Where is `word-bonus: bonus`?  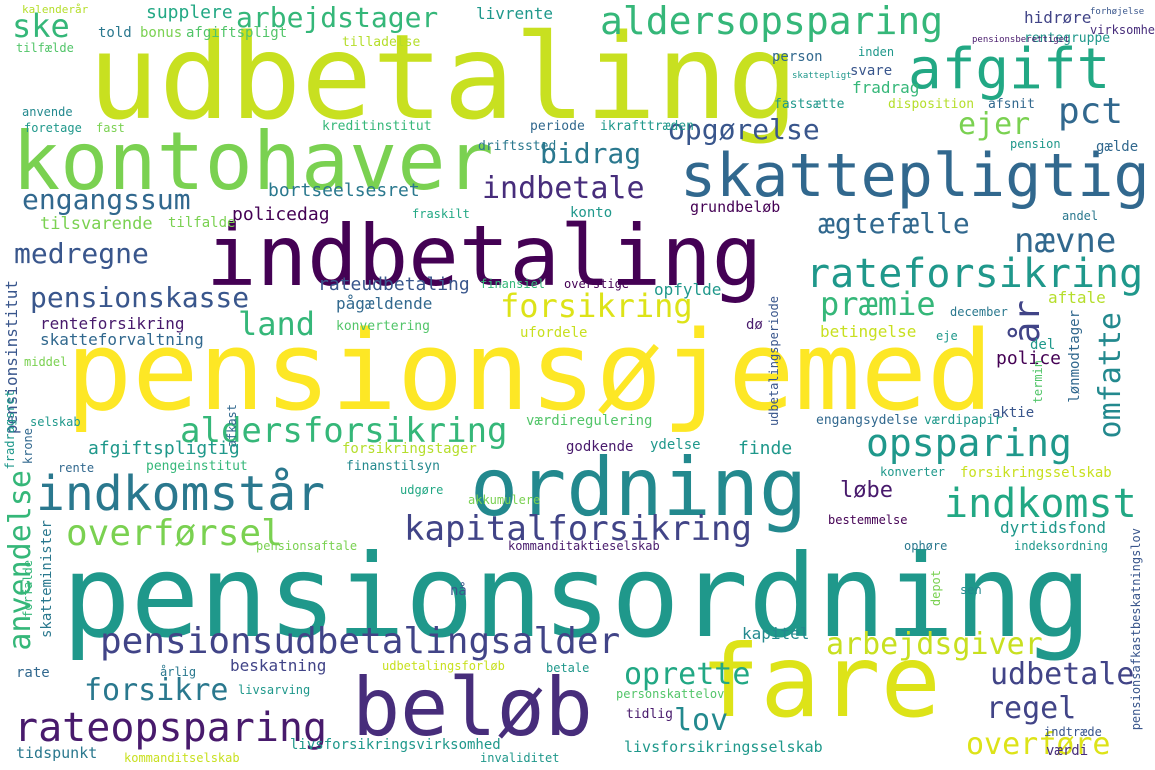
word-bonus: bonus is located at coordinates (161, 33).